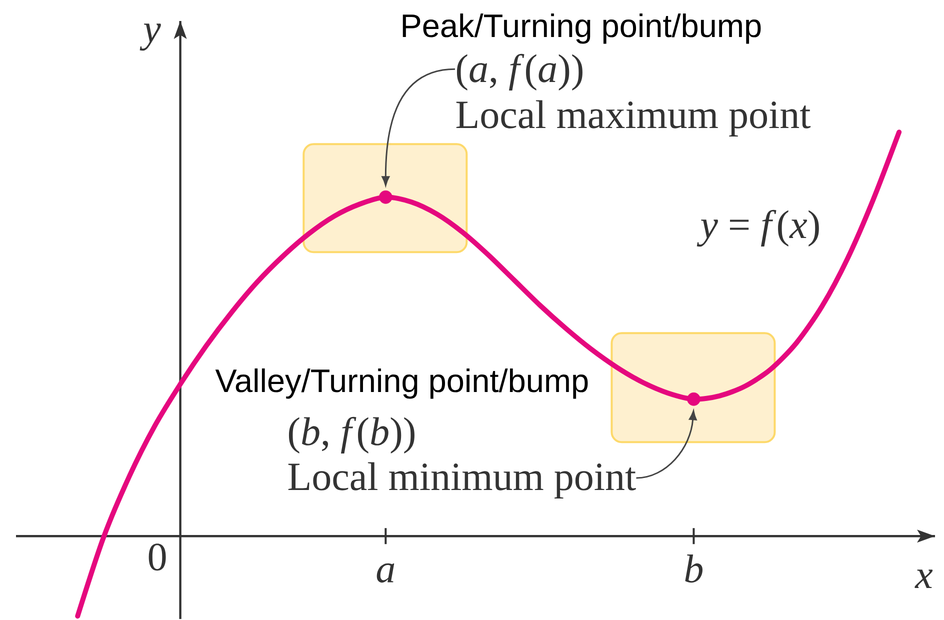  I want to click on y-axis-title: y, so click(150, 37).